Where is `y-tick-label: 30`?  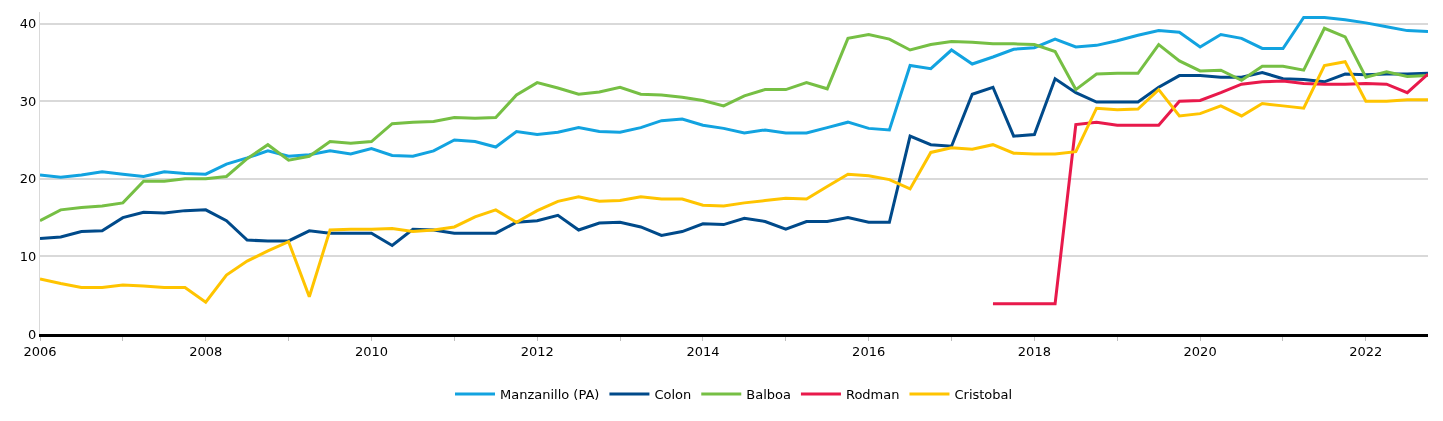 y-tick-label: 30 is located at coordinates (28, 101).